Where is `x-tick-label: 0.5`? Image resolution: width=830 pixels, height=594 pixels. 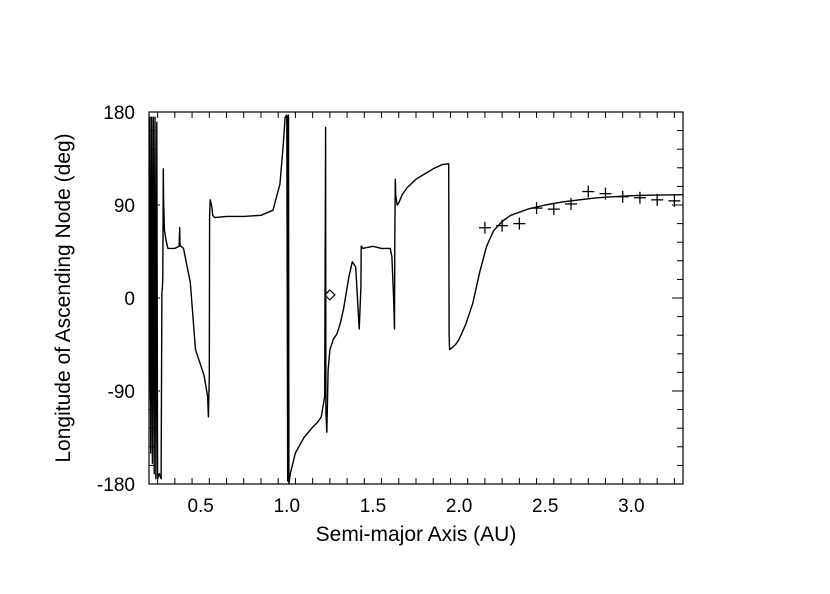
x-tick-label: 0.5 is located at coordinates (200, 506).